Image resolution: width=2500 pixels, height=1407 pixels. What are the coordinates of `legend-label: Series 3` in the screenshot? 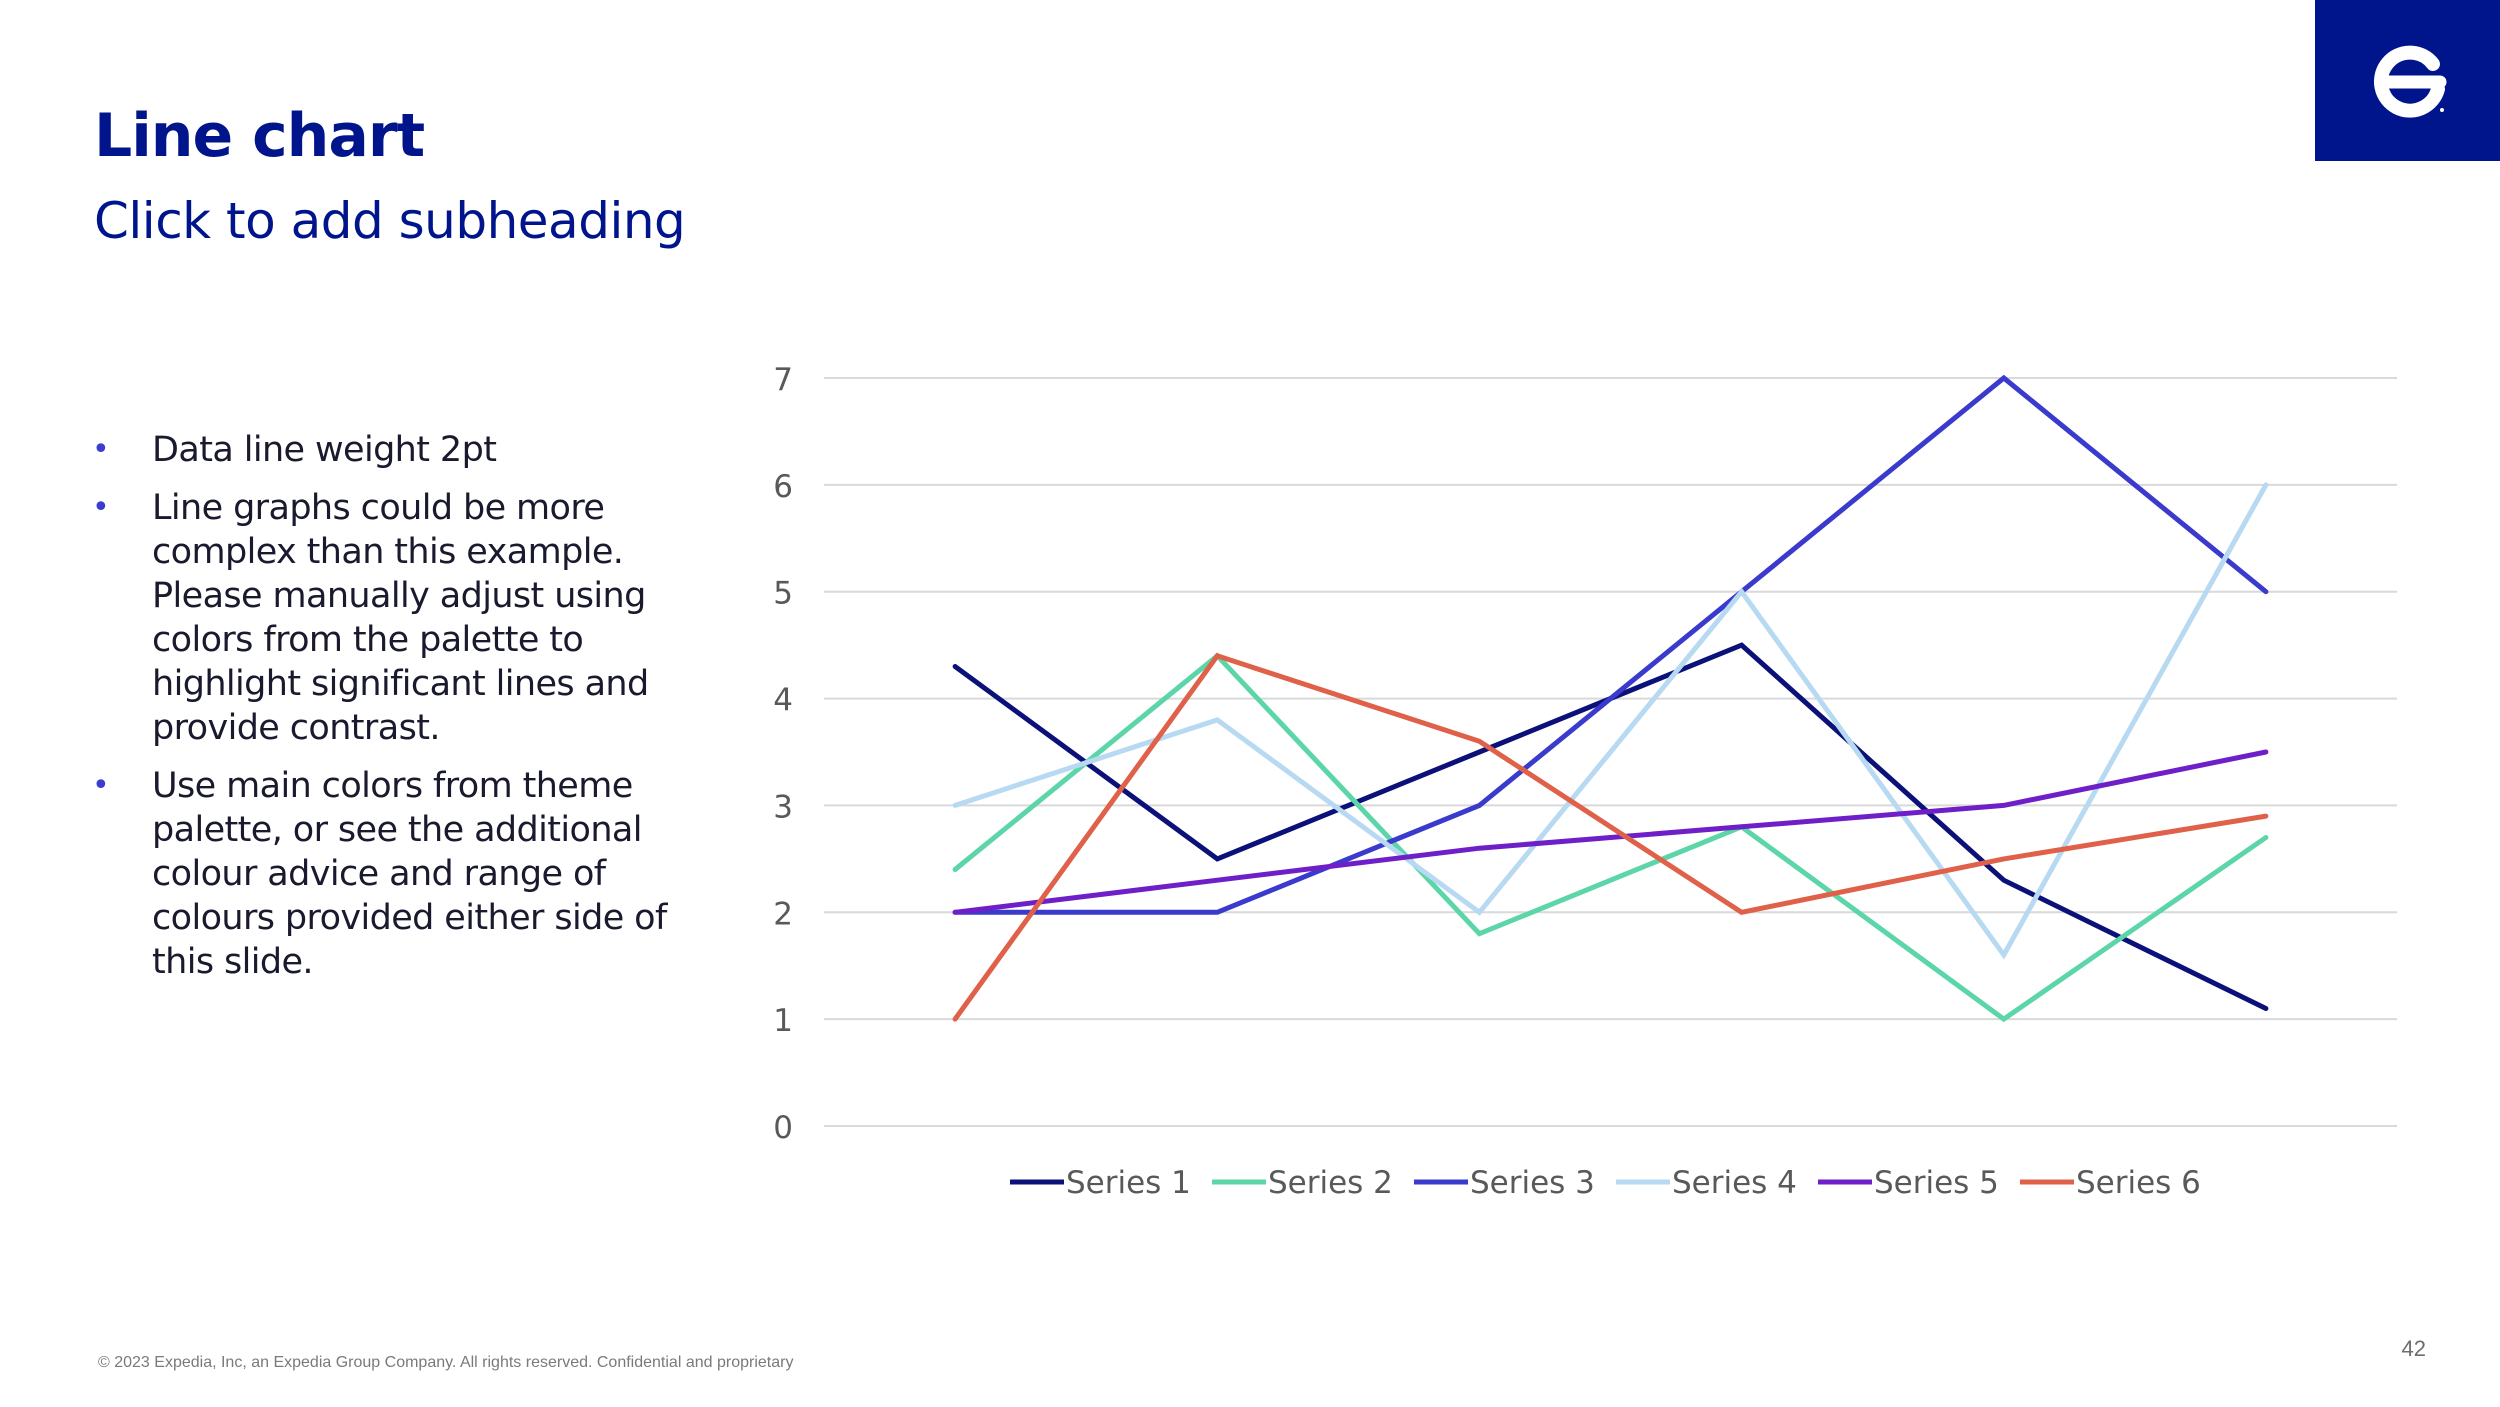 It's located at (1532, 1183).